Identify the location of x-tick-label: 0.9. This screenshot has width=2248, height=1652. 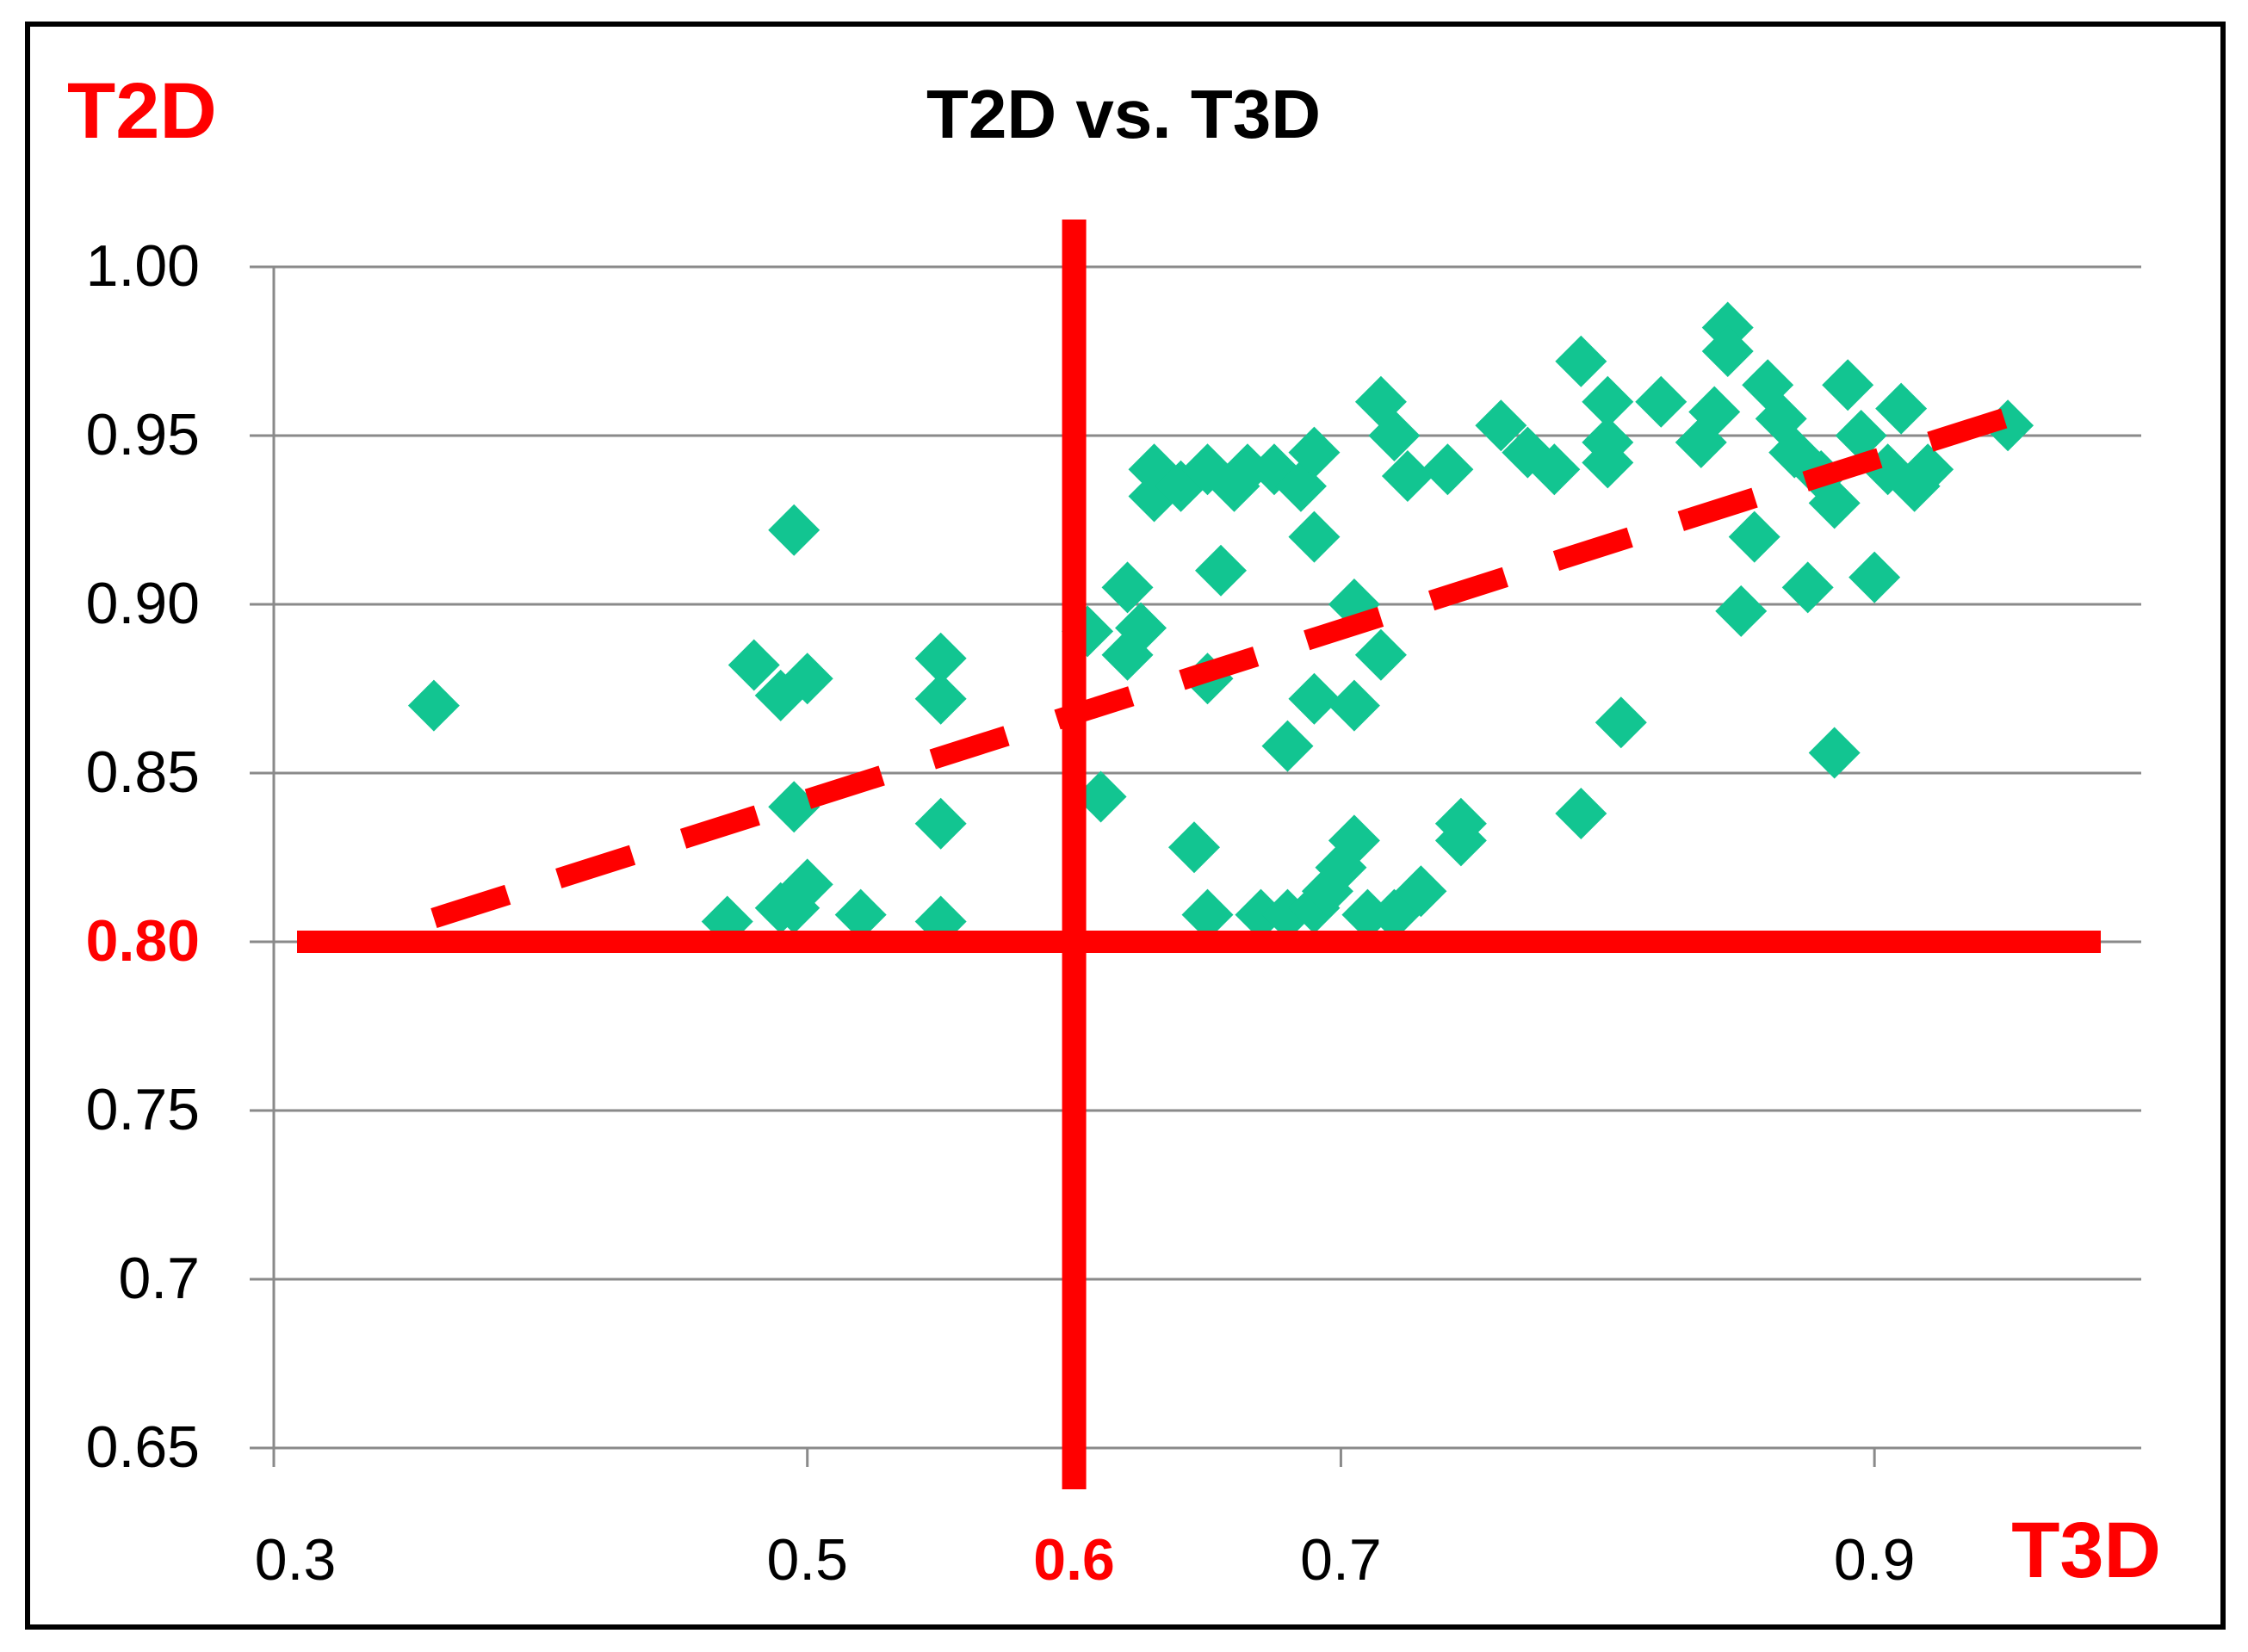
(1875, 1560).